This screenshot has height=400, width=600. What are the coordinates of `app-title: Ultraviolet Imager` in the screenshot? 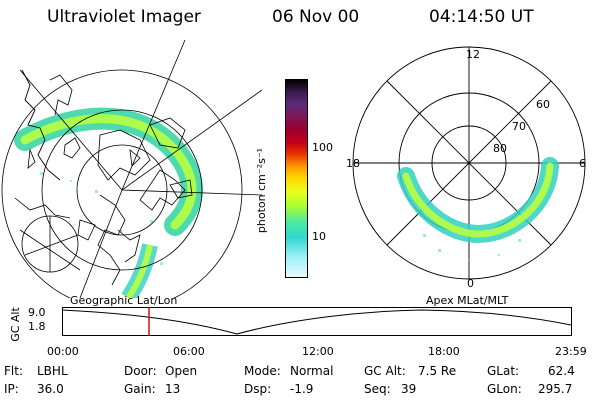 It's located at (124, 17).